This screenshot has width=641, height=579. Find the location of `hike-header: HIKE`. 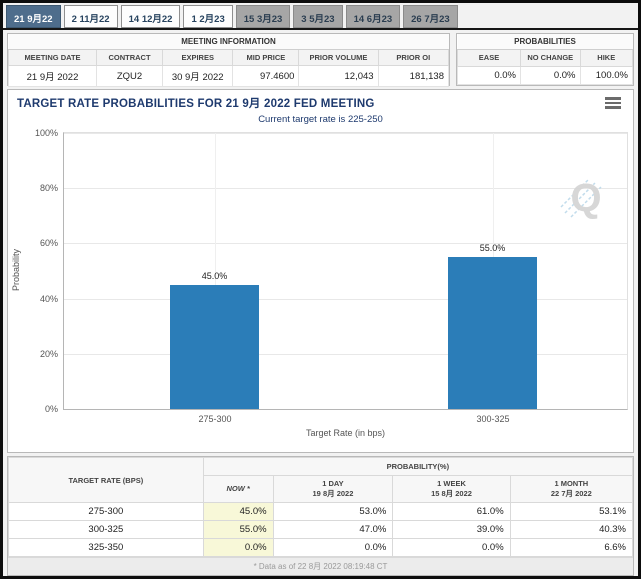

hike-header: HIKE is located at coordinates (606, 58).